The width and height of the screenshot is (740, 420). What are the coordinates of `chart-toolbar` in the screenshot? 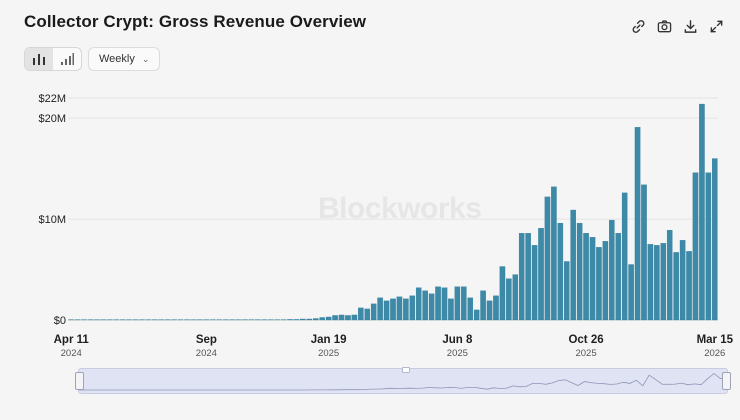 It's located at (677, 26).